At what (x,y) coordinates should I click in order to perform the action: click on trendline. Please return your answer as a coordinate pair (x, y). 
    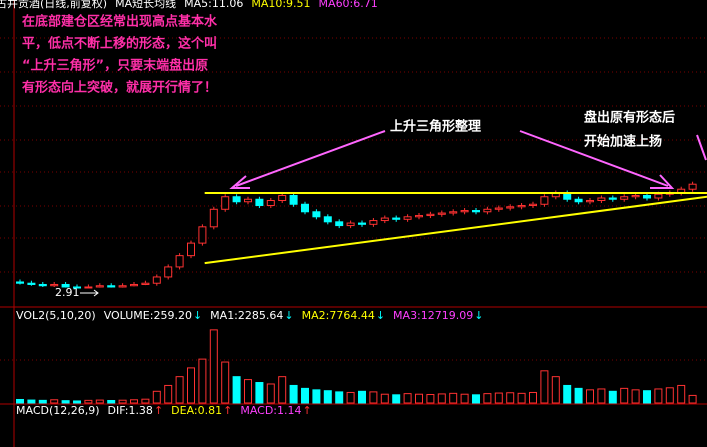
    Looking at the image, I should click on (455, 230).